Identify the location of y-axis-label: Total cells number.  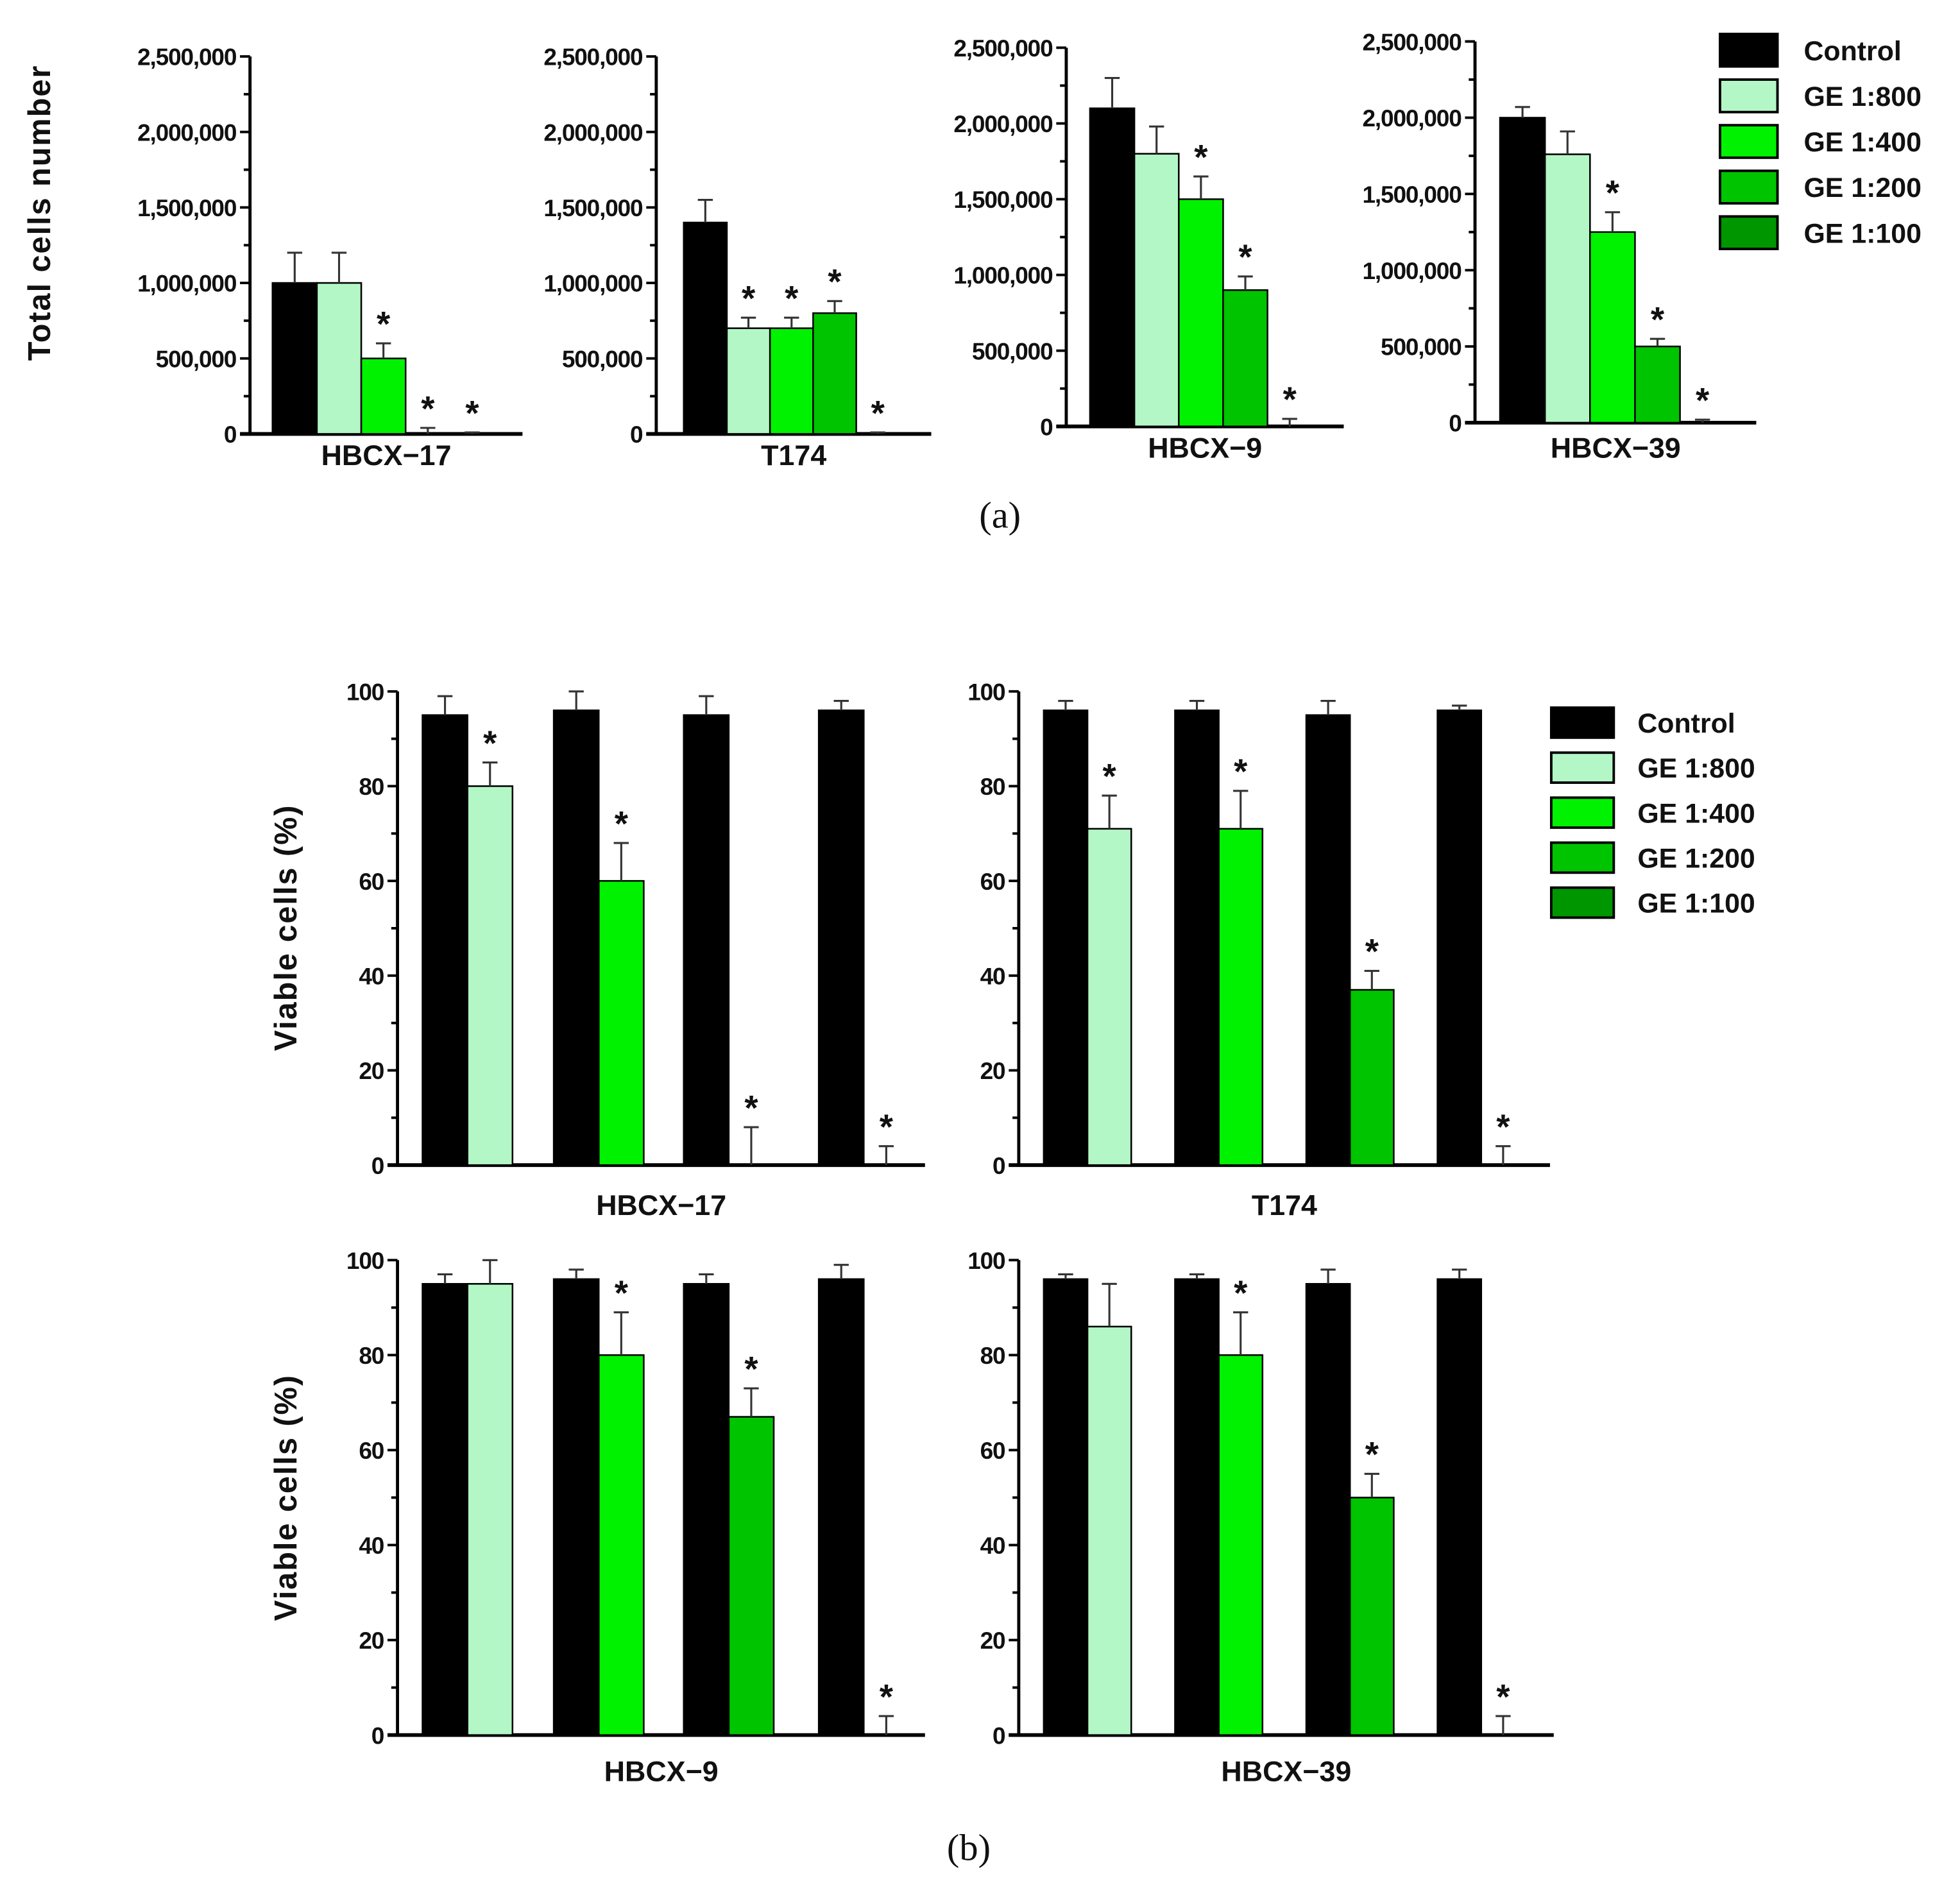
(39, 213).